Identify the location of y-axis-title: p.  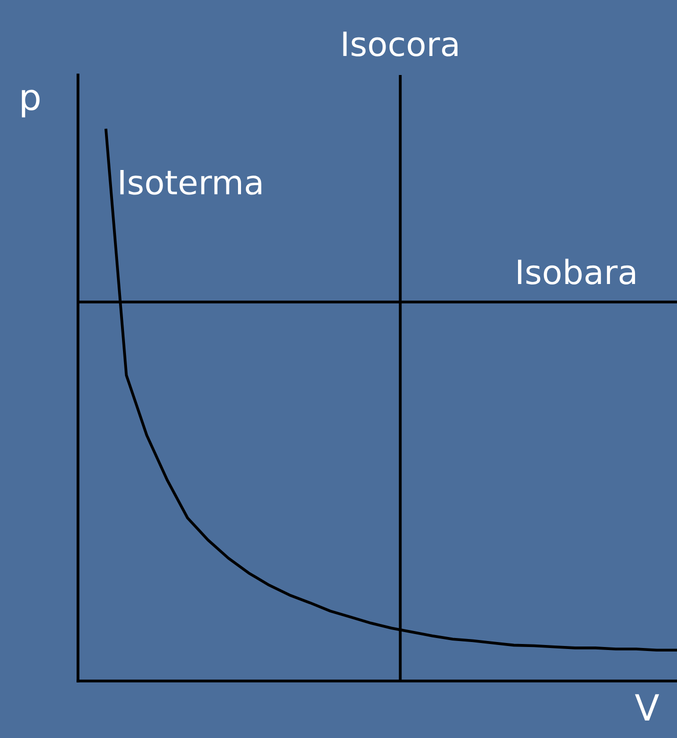
(31, 104).